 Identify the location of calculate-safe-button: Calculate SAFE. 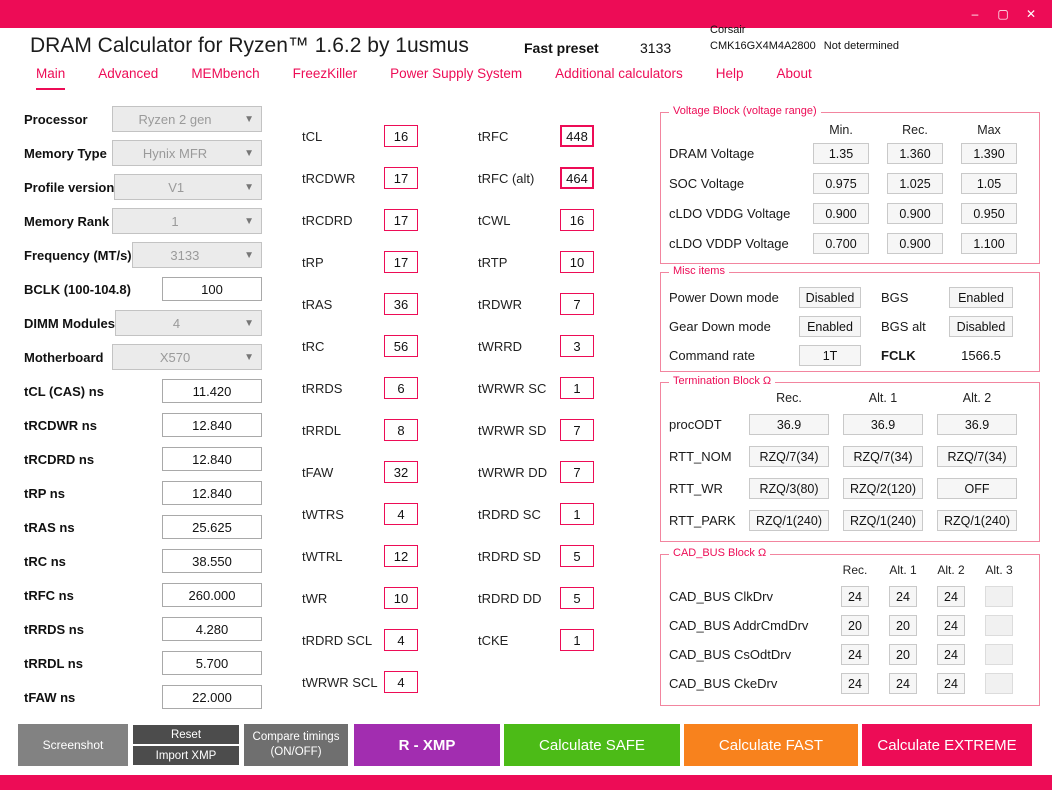
(592, 745).